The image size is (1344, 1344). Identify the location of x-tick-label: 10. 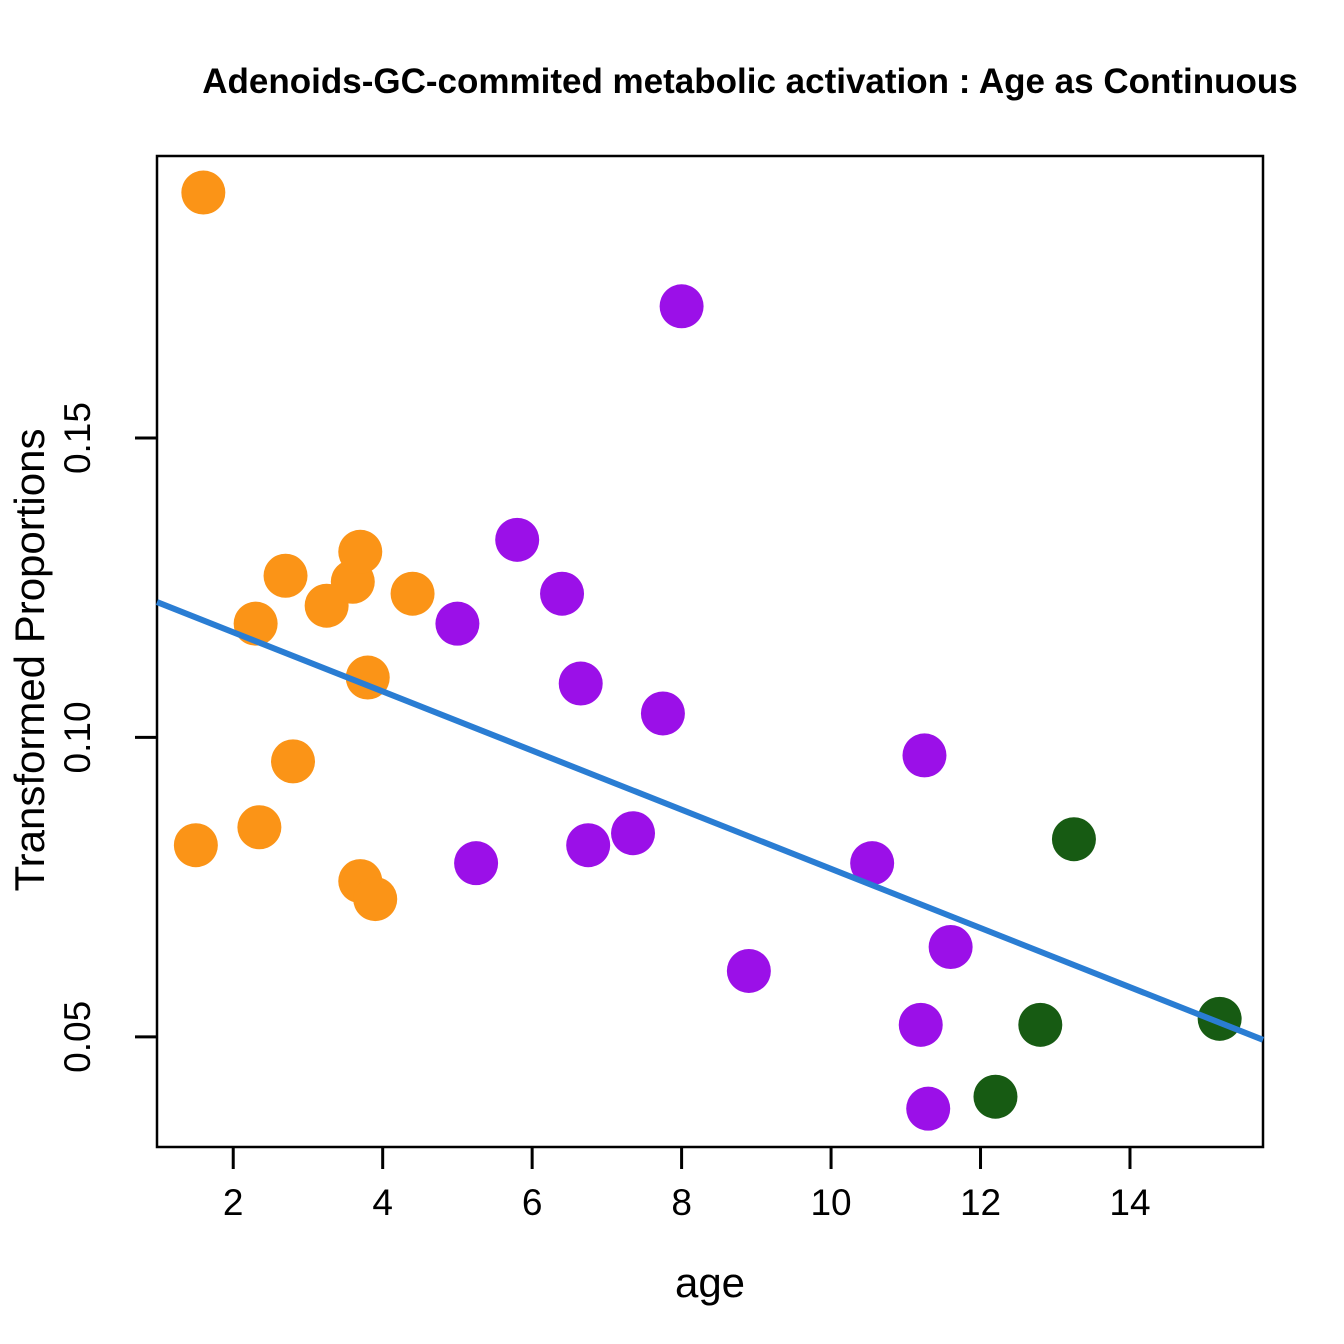
(830, 1202).